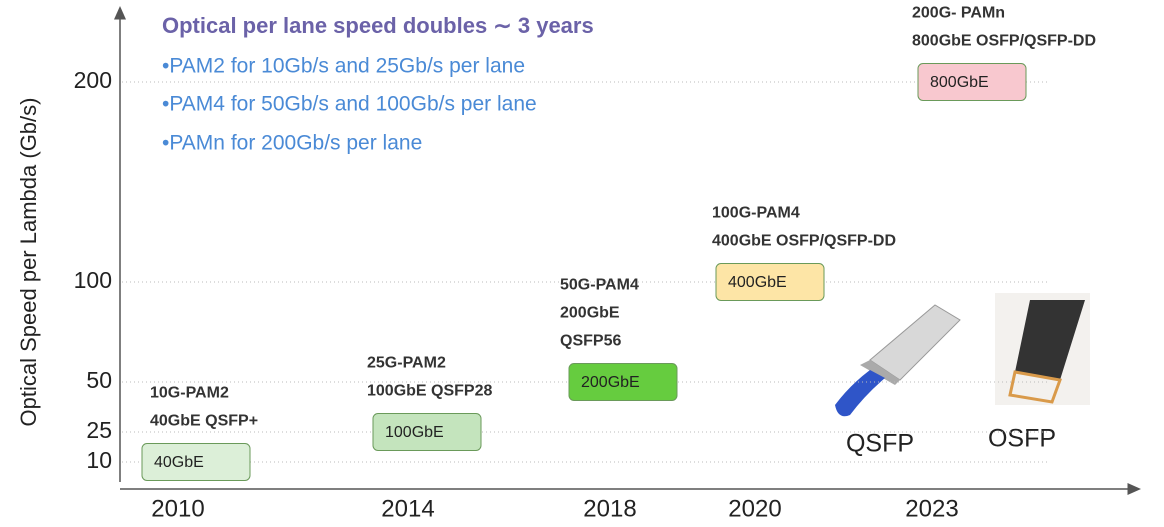 The width and height of the screenshot is (1164, 527). I want to click on annotation: QSFP56, so click(590, 341).